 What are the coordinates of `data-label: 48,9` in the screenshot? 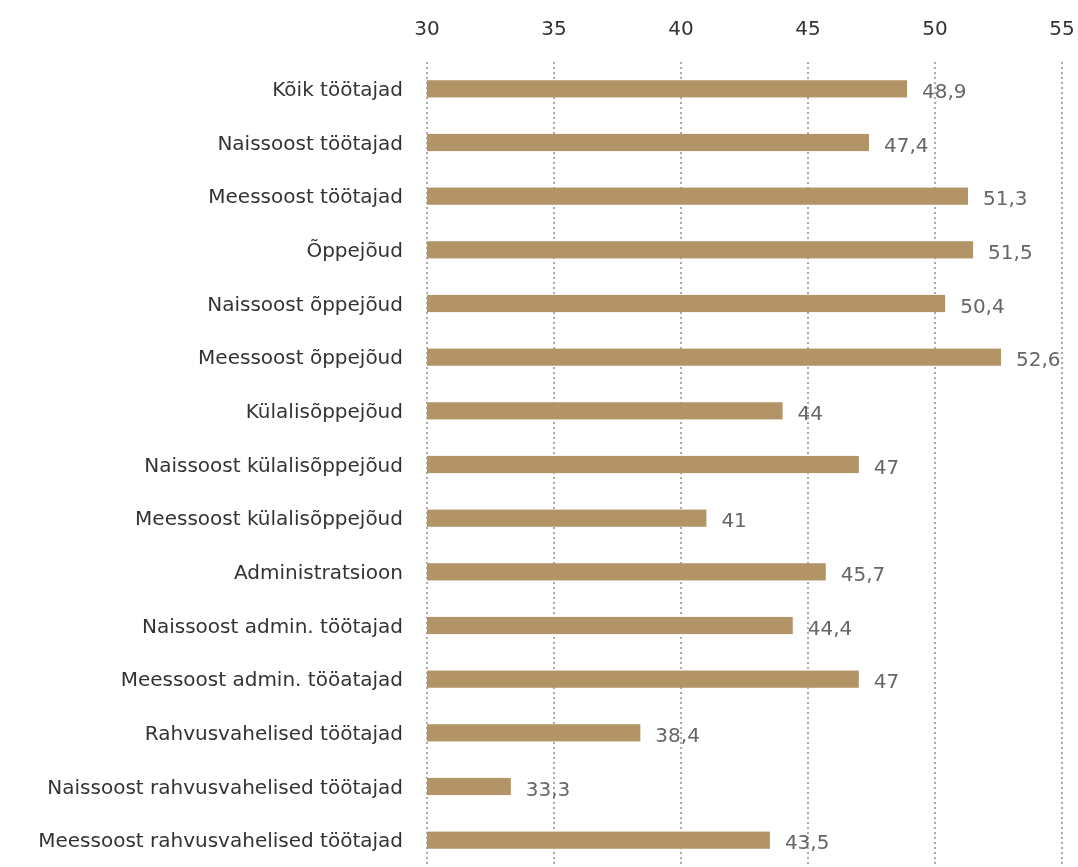 It's located at (944, 90).